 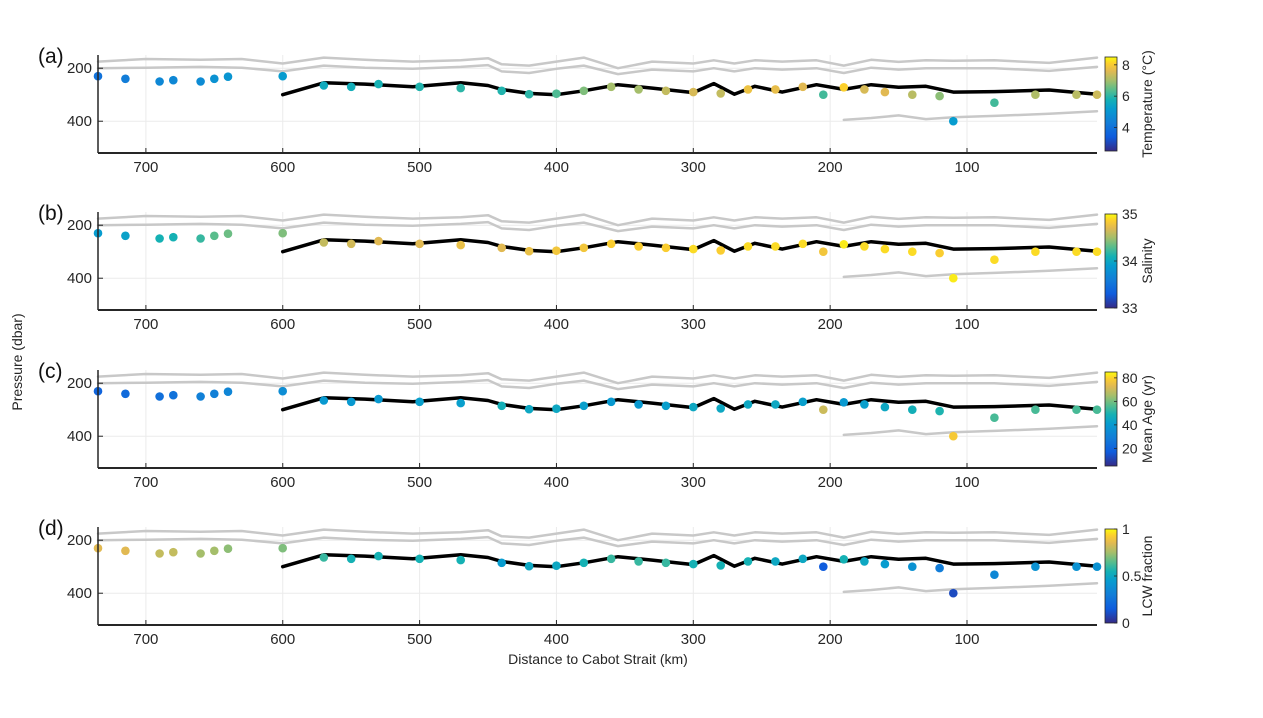 I want to click on x-tick-label: 300, so click(x=693, y=324).